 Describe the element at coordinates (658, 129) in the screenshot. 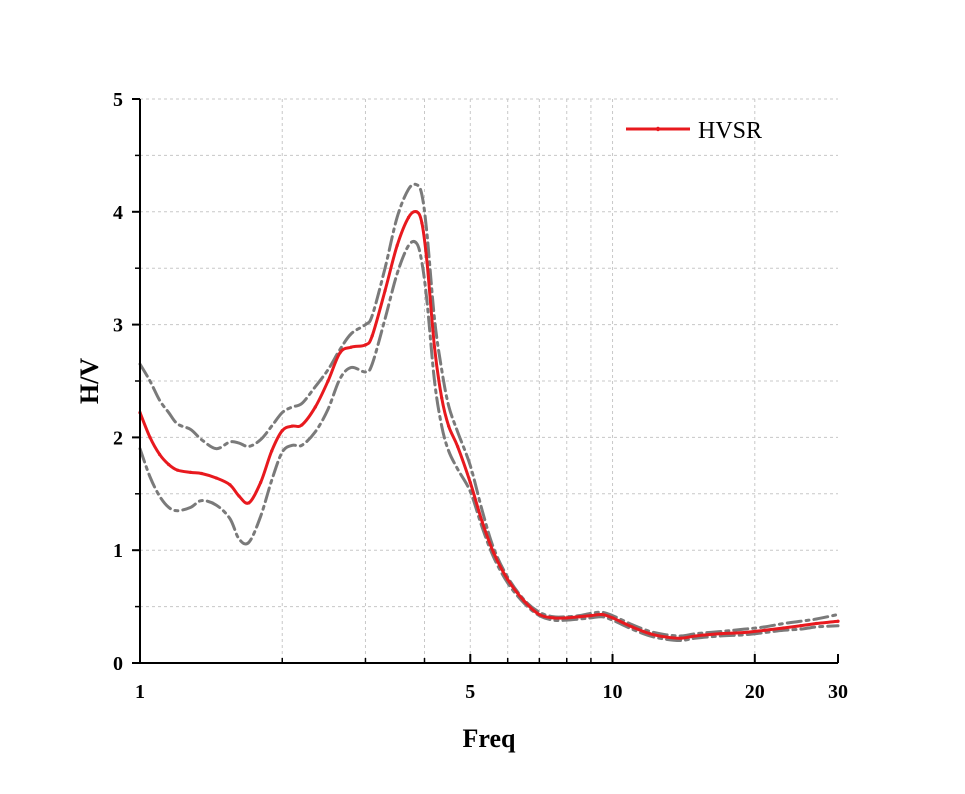

I see `legend-marker-hvsr` at that location.